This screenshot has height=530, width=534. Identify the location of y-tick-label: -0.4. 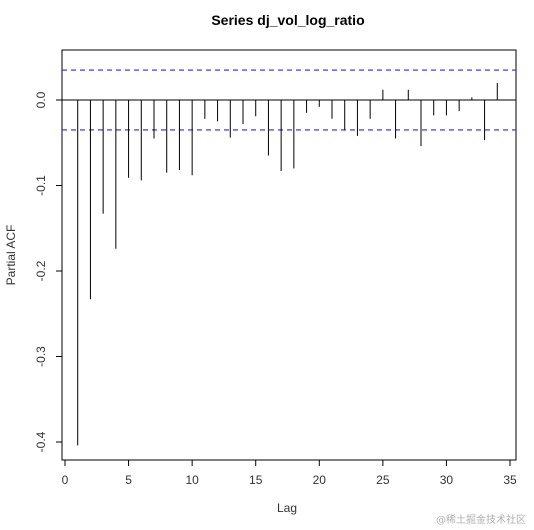
(41, 441).